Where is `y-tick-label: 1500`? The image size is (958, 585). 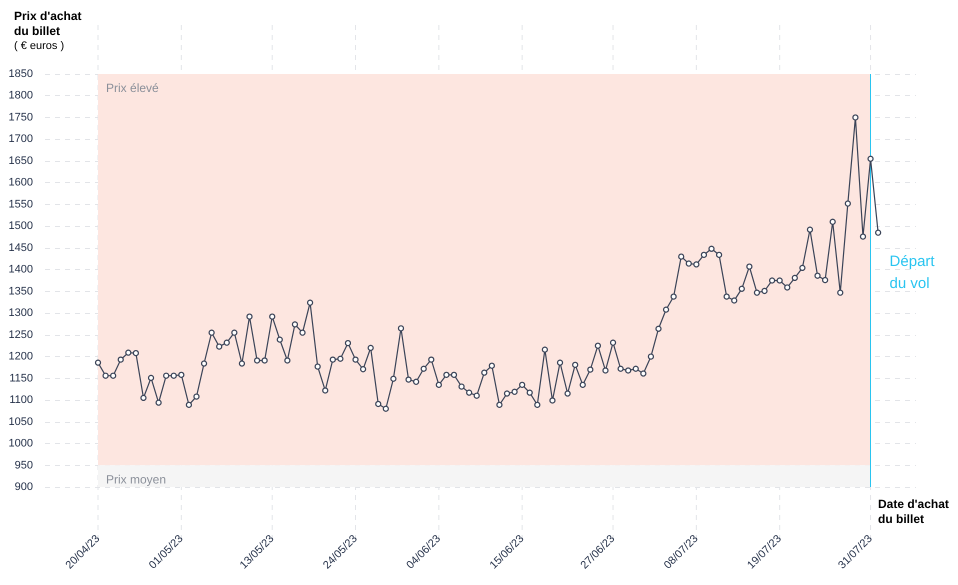
y-tick-label: 1500 is located at coordinates (20, 226).